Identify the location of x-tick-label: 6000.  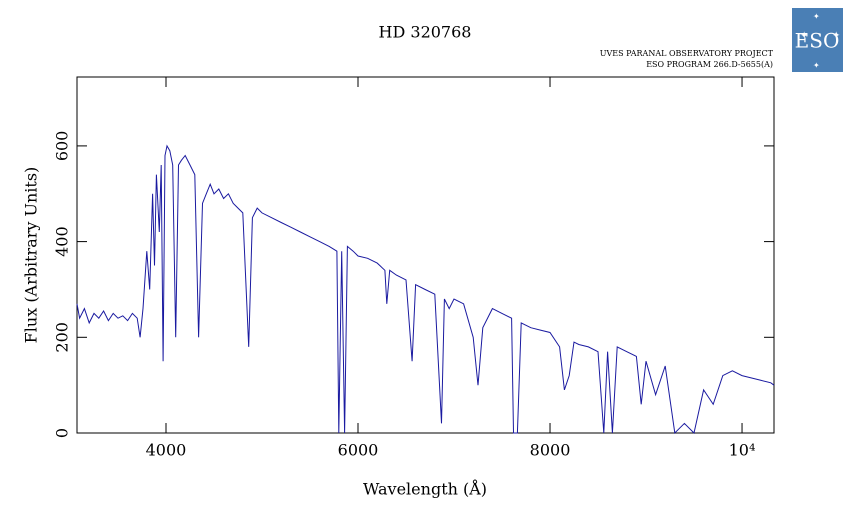
(358, 450).